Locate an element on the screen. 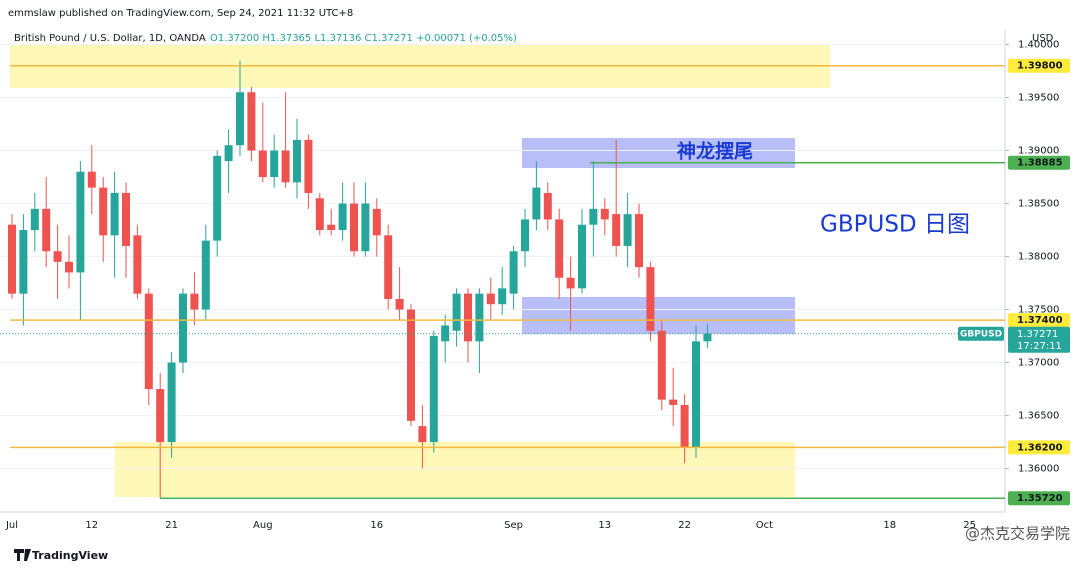 This screenshot has height=571, width=1080. x-tick-label: Jul is located at coordinates (11, 525).